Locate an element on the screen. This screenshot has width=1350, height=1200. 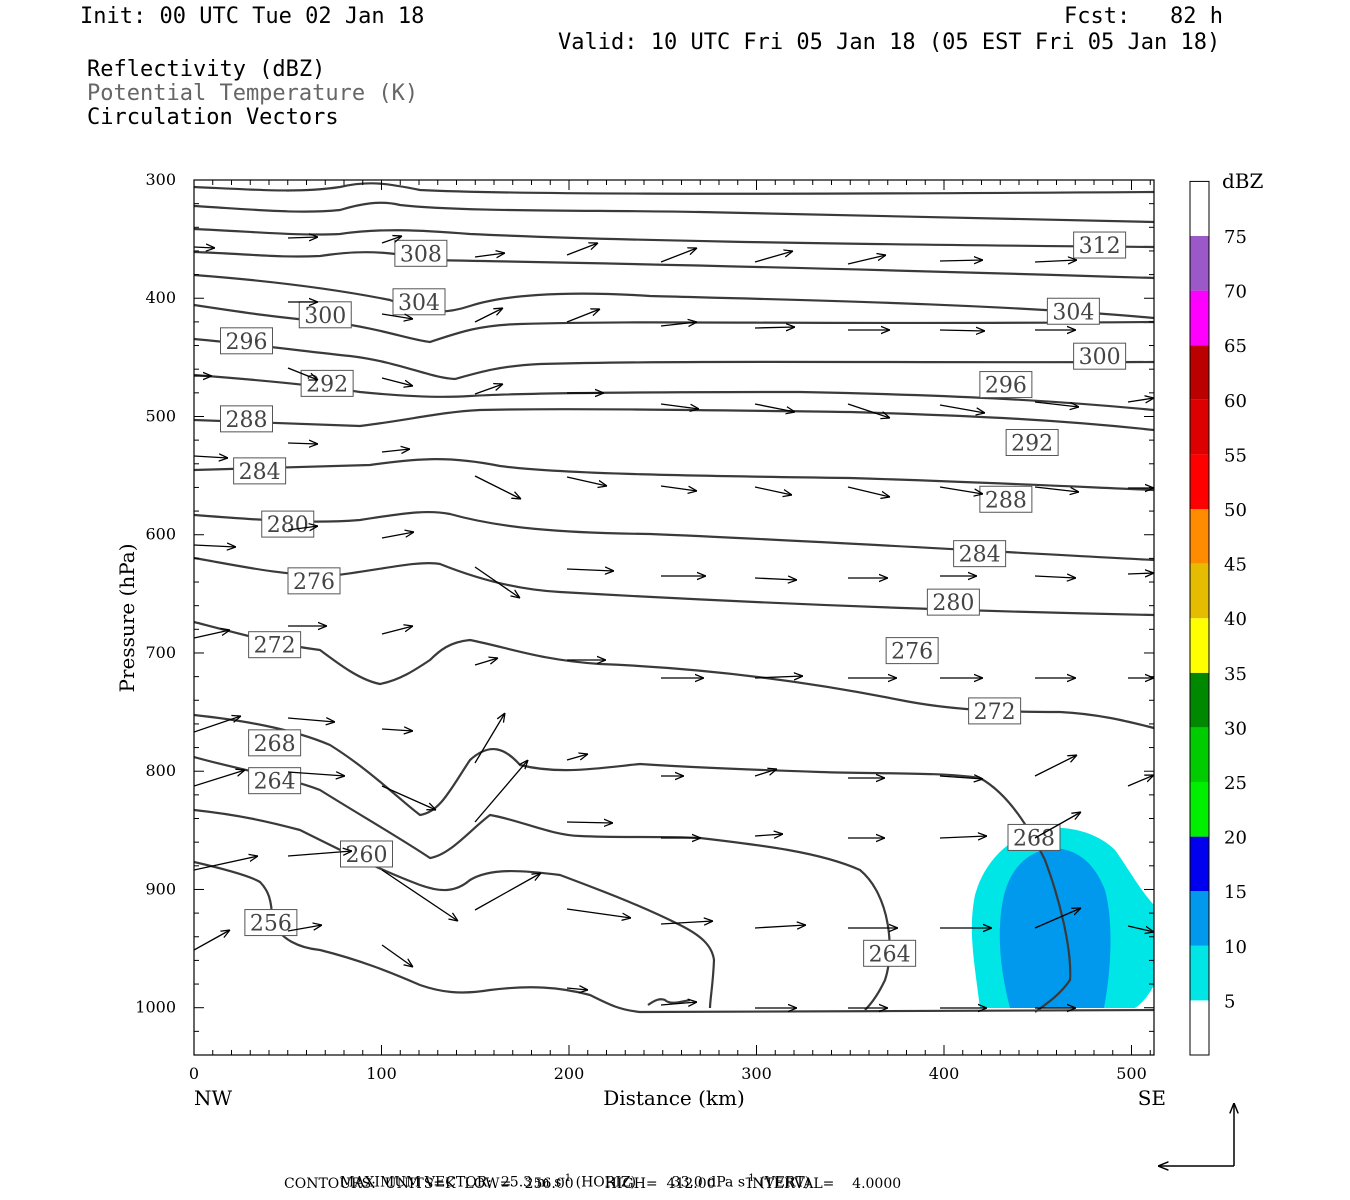
x-tick-label: 500 is located at coordinates (1131, 1073).